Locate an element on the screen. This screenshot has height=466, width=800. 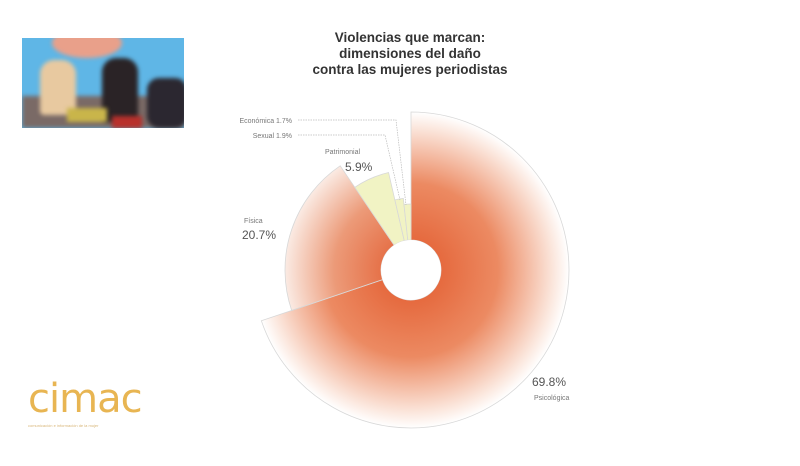
title-line: dimensiones del daño is located at coordinates (410, 53).